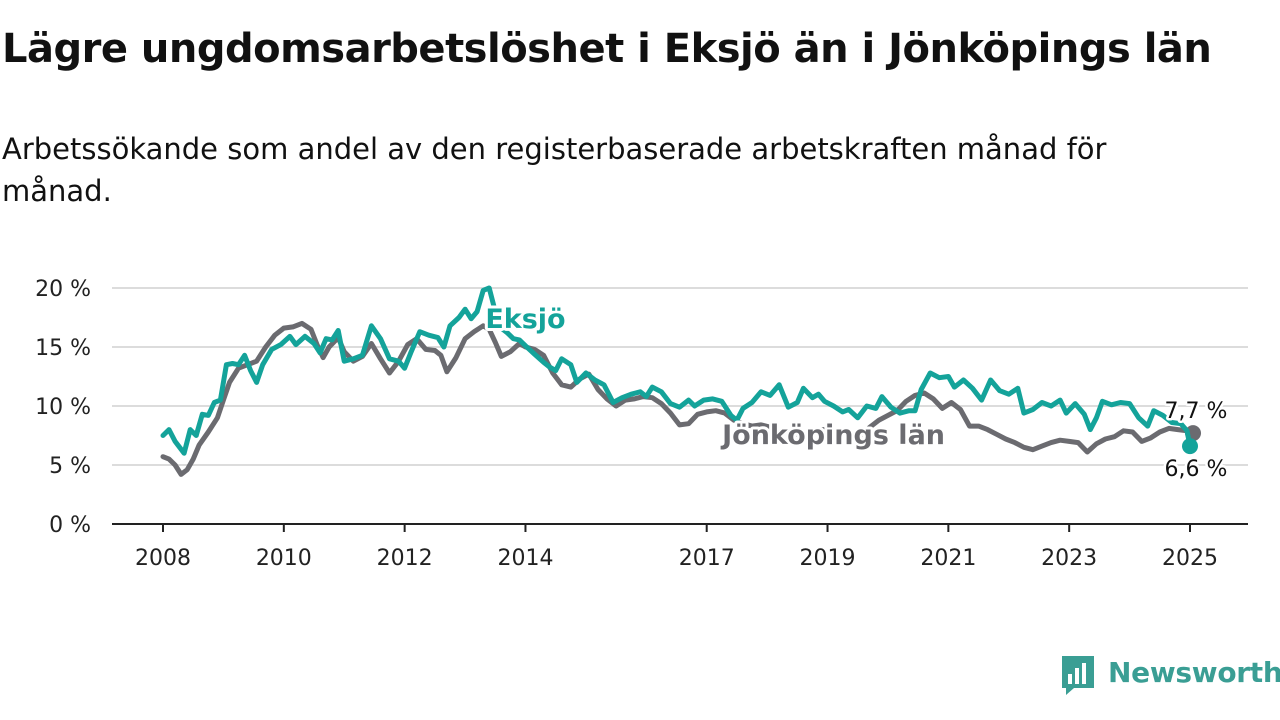  What do you see at coordinates (676, 547) in the screenshot?
I see `x-axis-ticks: 2008 2010 2012 2014 2017 2019 2021 2023 2025` at bounding box center [676, 547].